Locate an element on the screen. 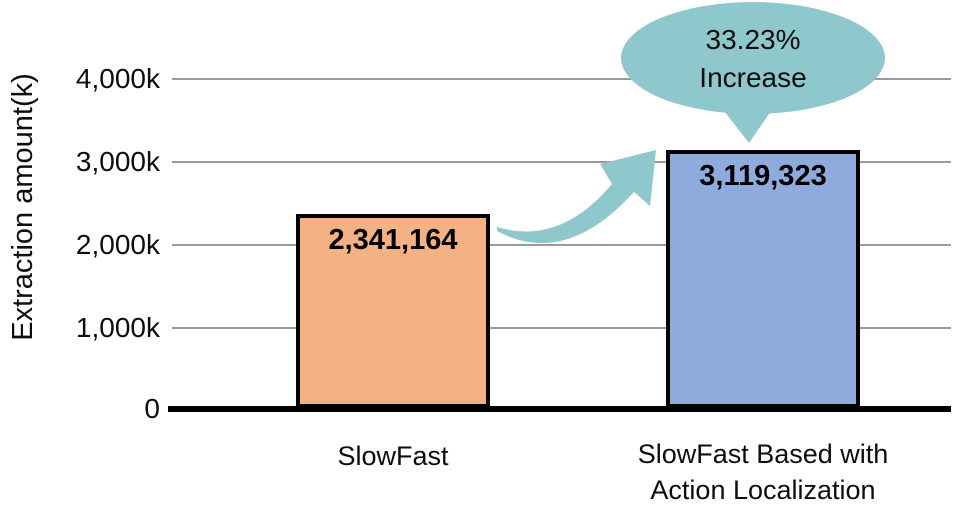 This screenshot has width=955, height=511. increase-callout-text: 33.23% Increase is located at coordinates (753, 59).